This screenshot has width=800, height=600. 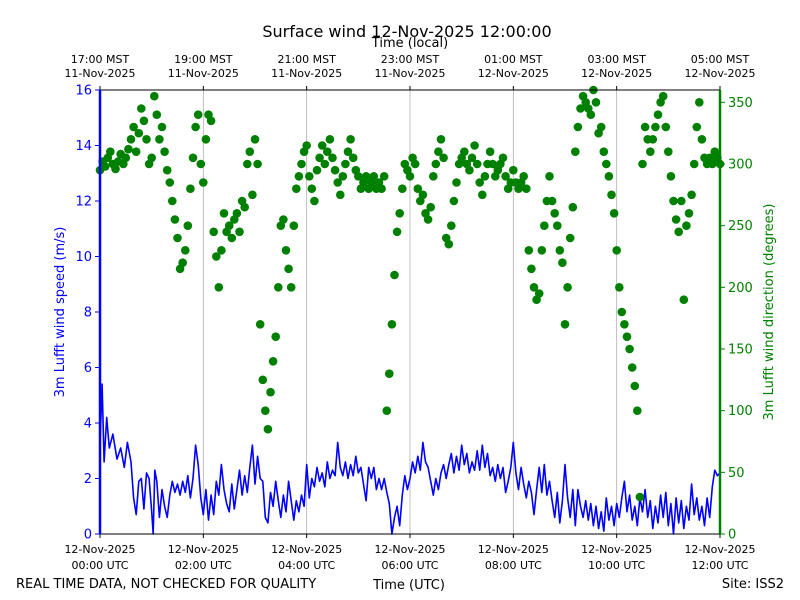 I want to click on site-label: Site: ISS2, so click(x=753, y=584).